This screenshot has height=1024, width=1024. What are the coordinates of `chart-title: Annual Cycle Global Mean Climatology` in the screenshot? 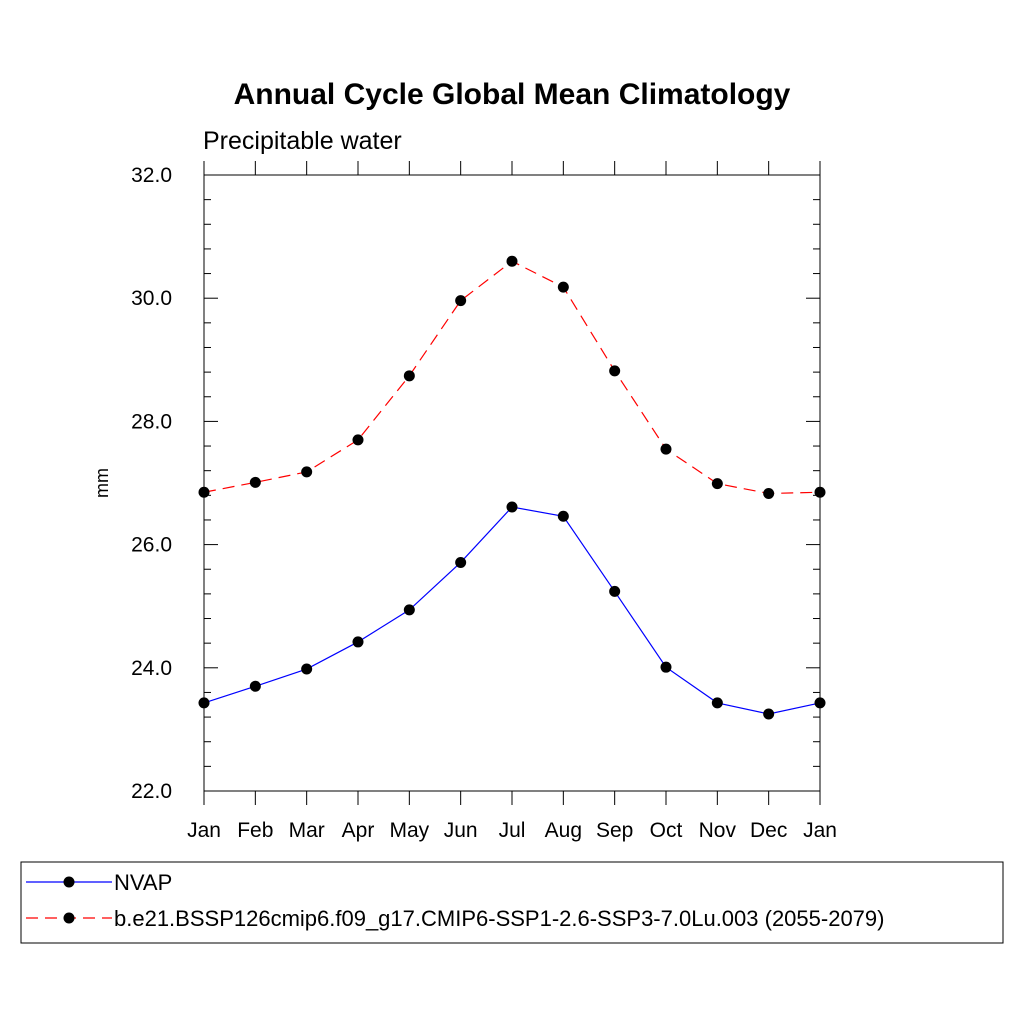 It's located at (512, 94).